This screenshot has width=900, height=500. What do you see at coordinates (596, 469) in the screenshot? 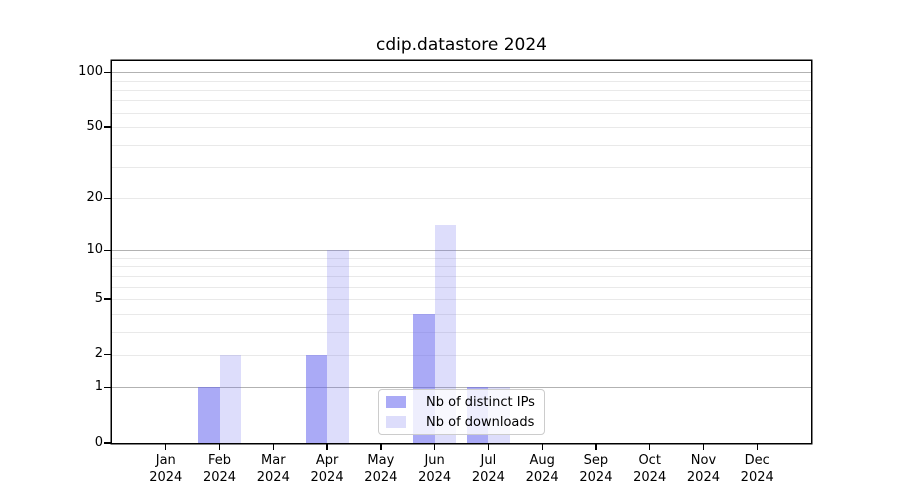
I see `x-tick-label-sep: Sep 2024` at bounding box center [596, 469].